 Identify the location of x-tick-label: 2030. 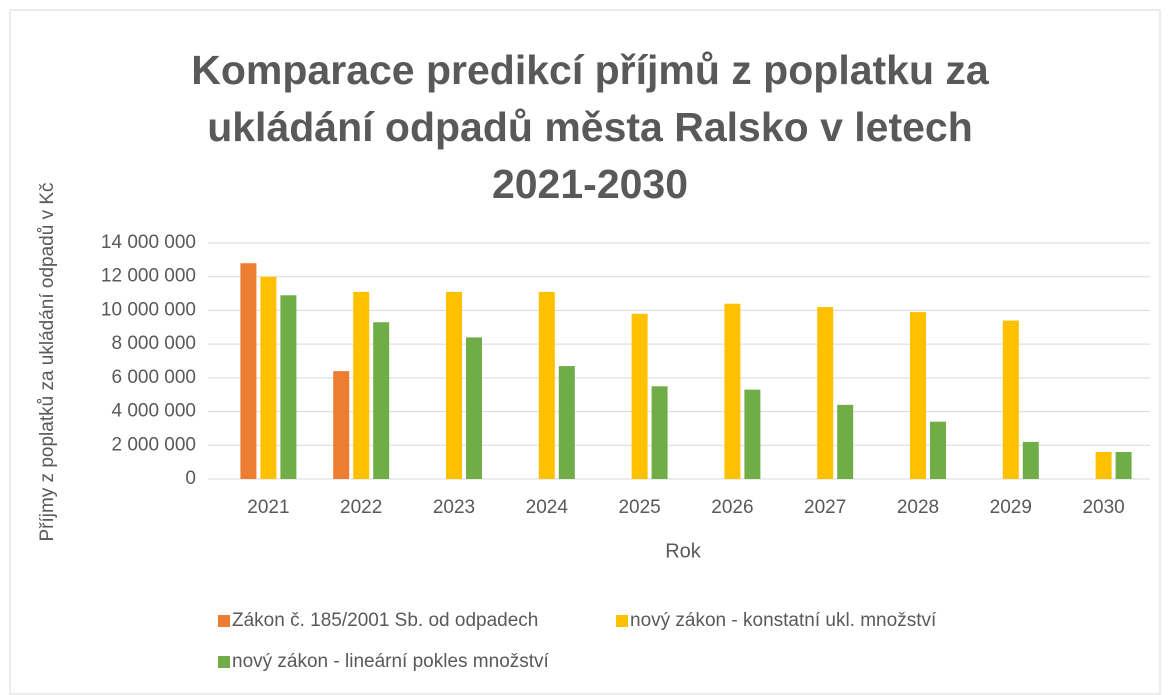
(1103, 507).